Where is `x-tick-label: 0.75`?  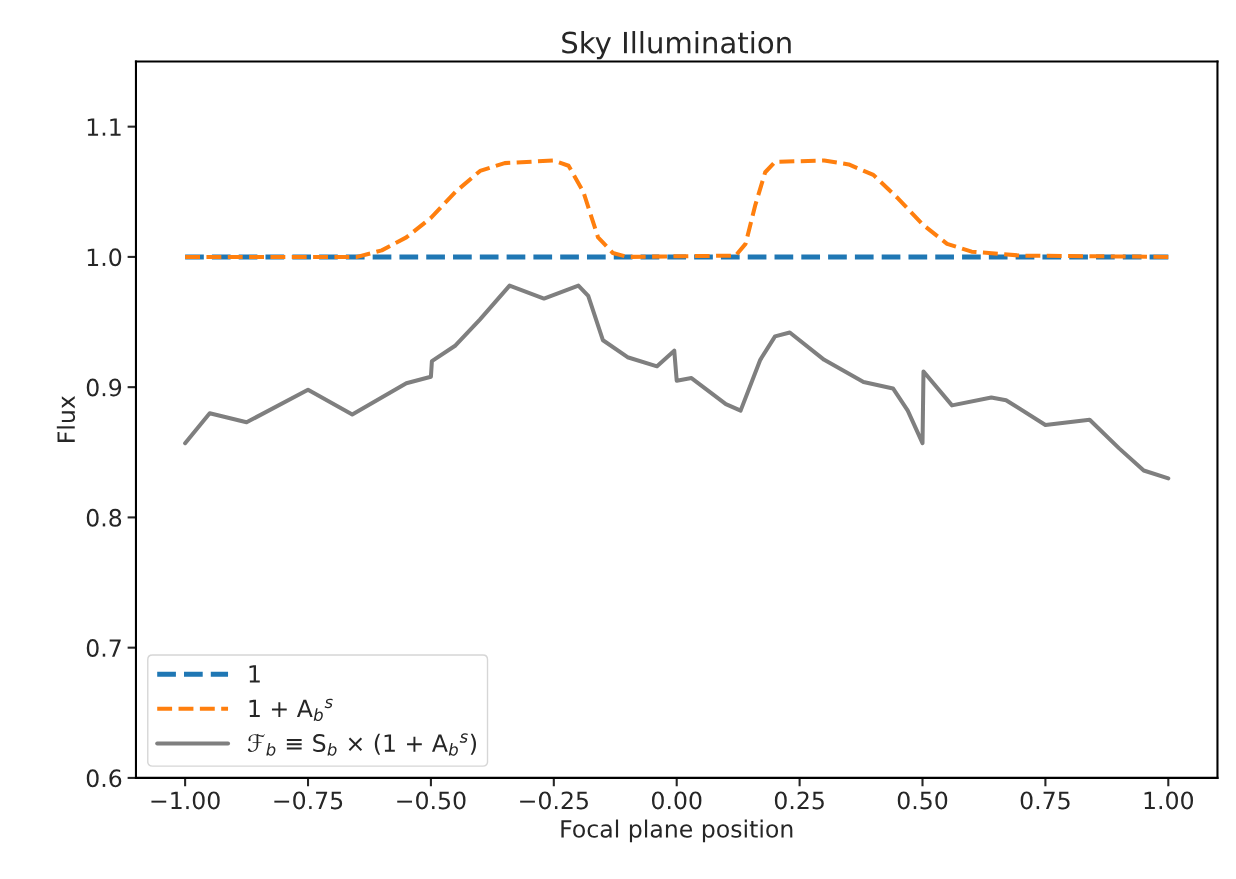 x-tick-label: 0.75 is located at coordinates (1045, 800).